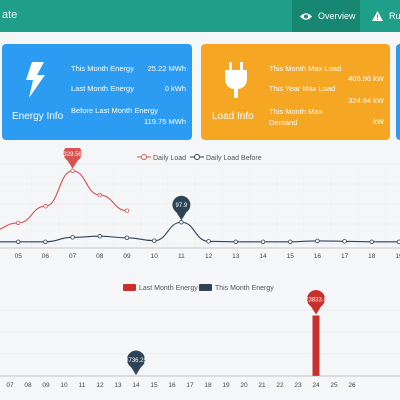  I want to click on chart1-legend: Daily Load Daily Load Before, so click(199, 158).